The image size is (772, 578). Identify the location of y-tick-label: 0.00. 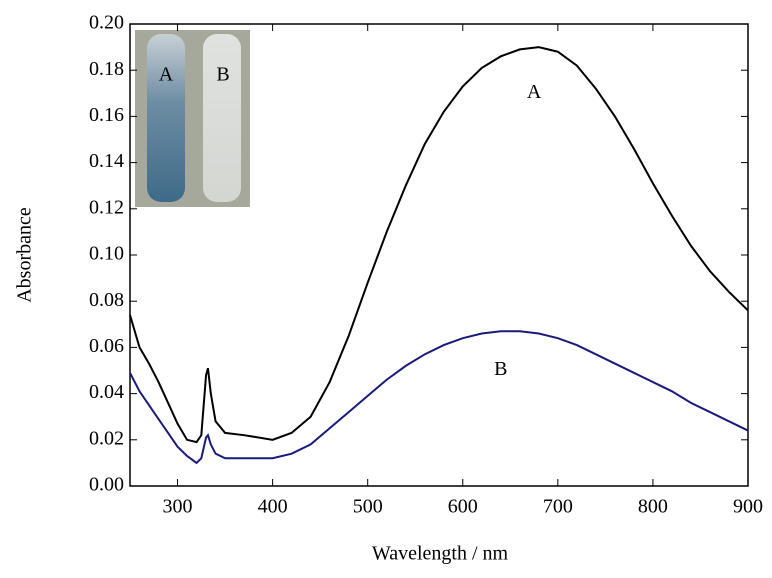
(106, 485).